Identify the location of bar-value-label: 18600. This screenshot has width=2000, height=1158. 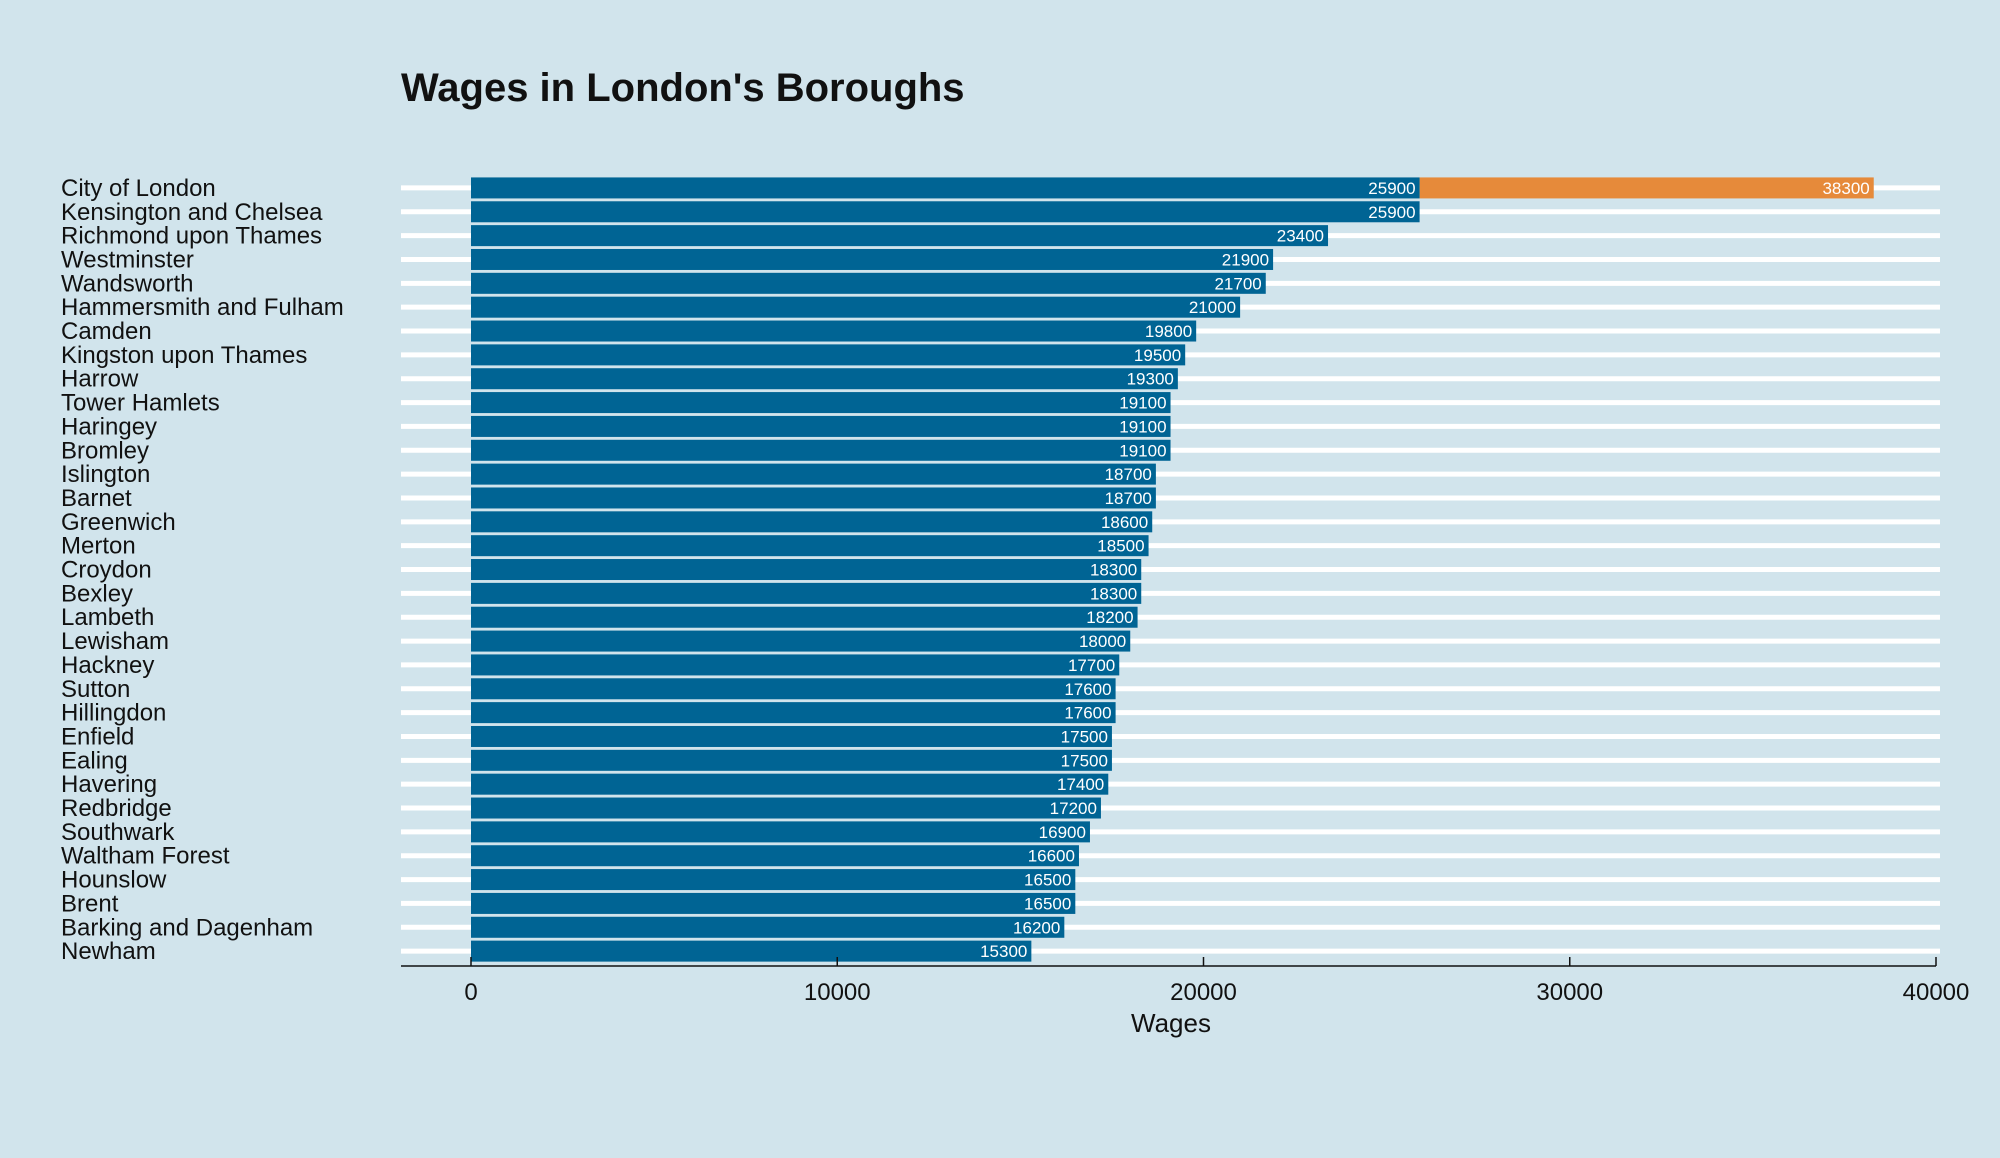
(1124, 522).